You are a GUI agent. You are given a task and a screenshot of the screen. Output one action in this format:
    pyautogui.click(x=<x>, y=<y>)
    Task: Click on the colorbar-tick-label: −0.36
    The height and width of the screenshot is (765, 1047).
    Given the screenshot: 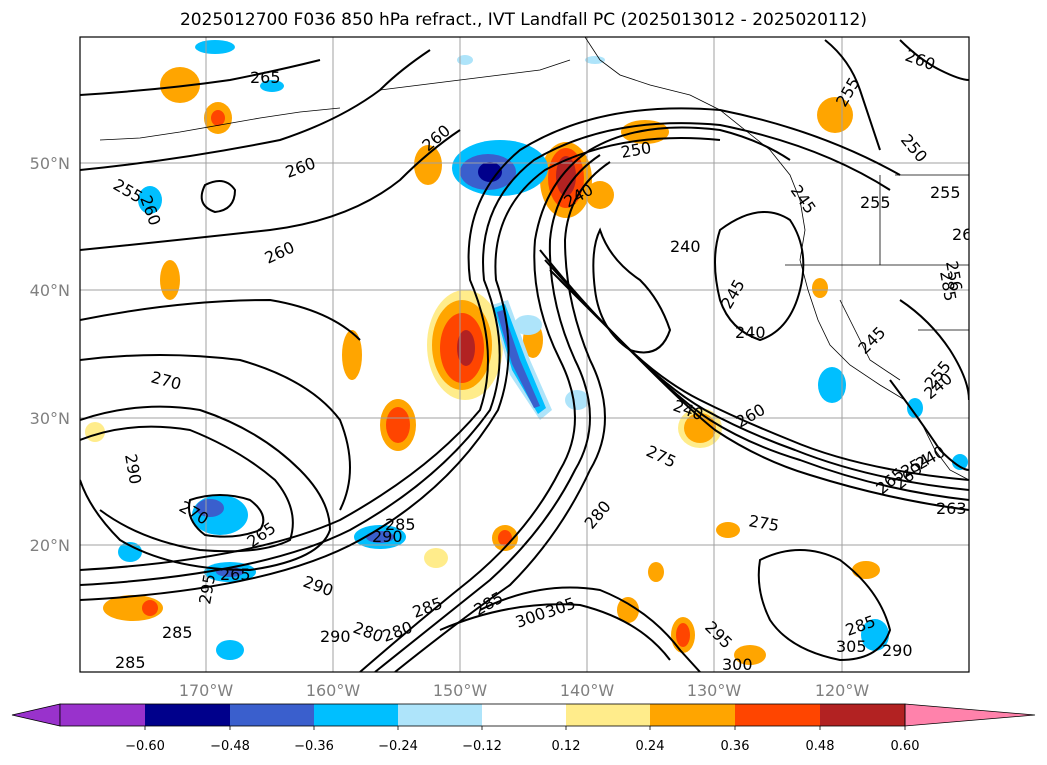 What is the action you would take?
    pyautogui.click(x=314, y=746)
    